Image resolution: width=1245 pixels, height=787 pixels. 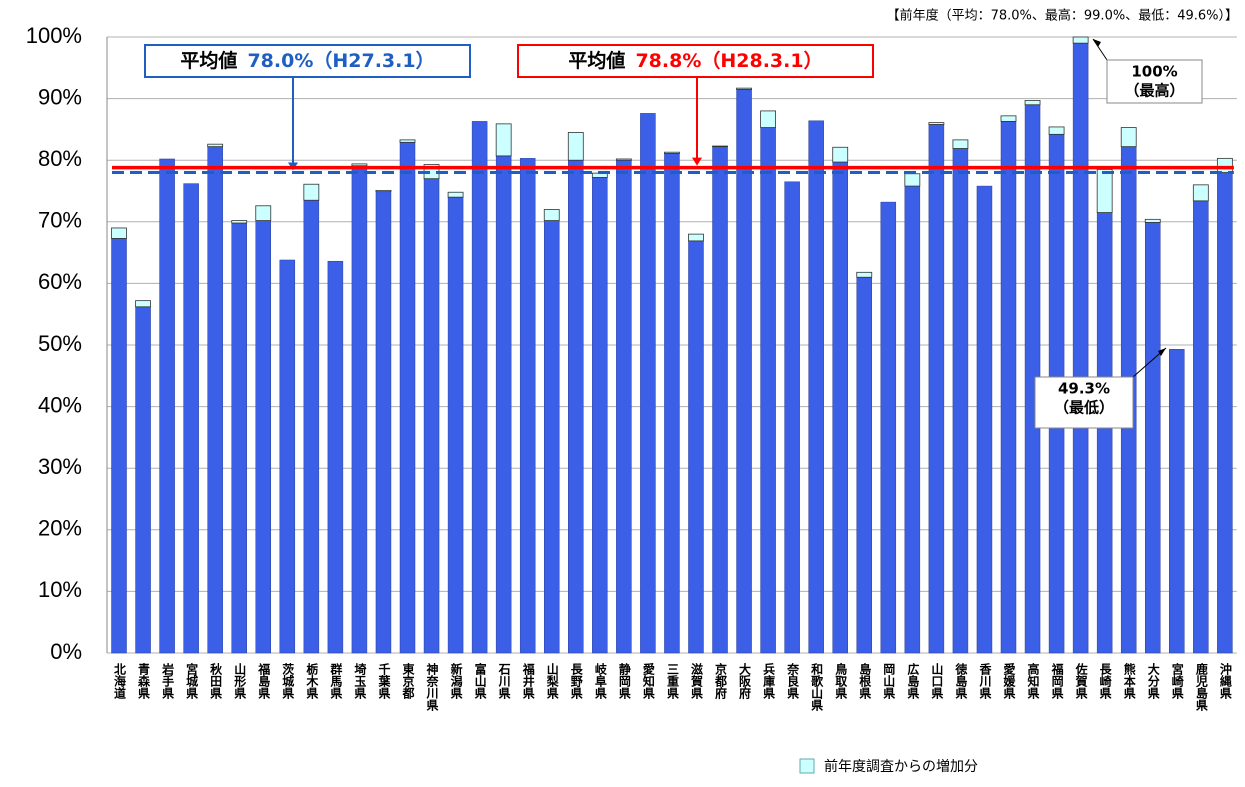 I want to click on reference-label-title: 平均値, so click(x=208, y=60).